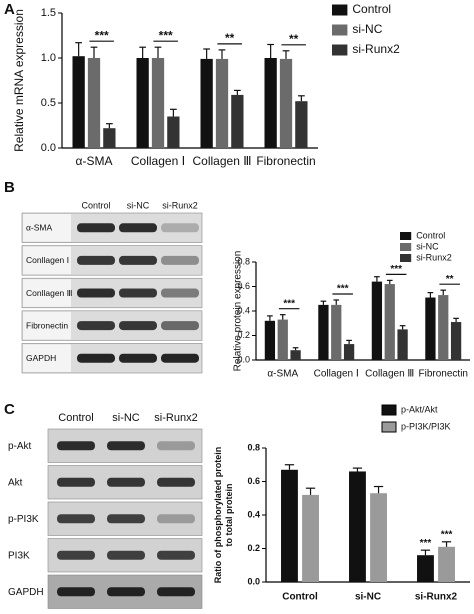 This screenshot has width=474, height=614. I want to click on blot-row-label: α-SMA, so click(39, 228).